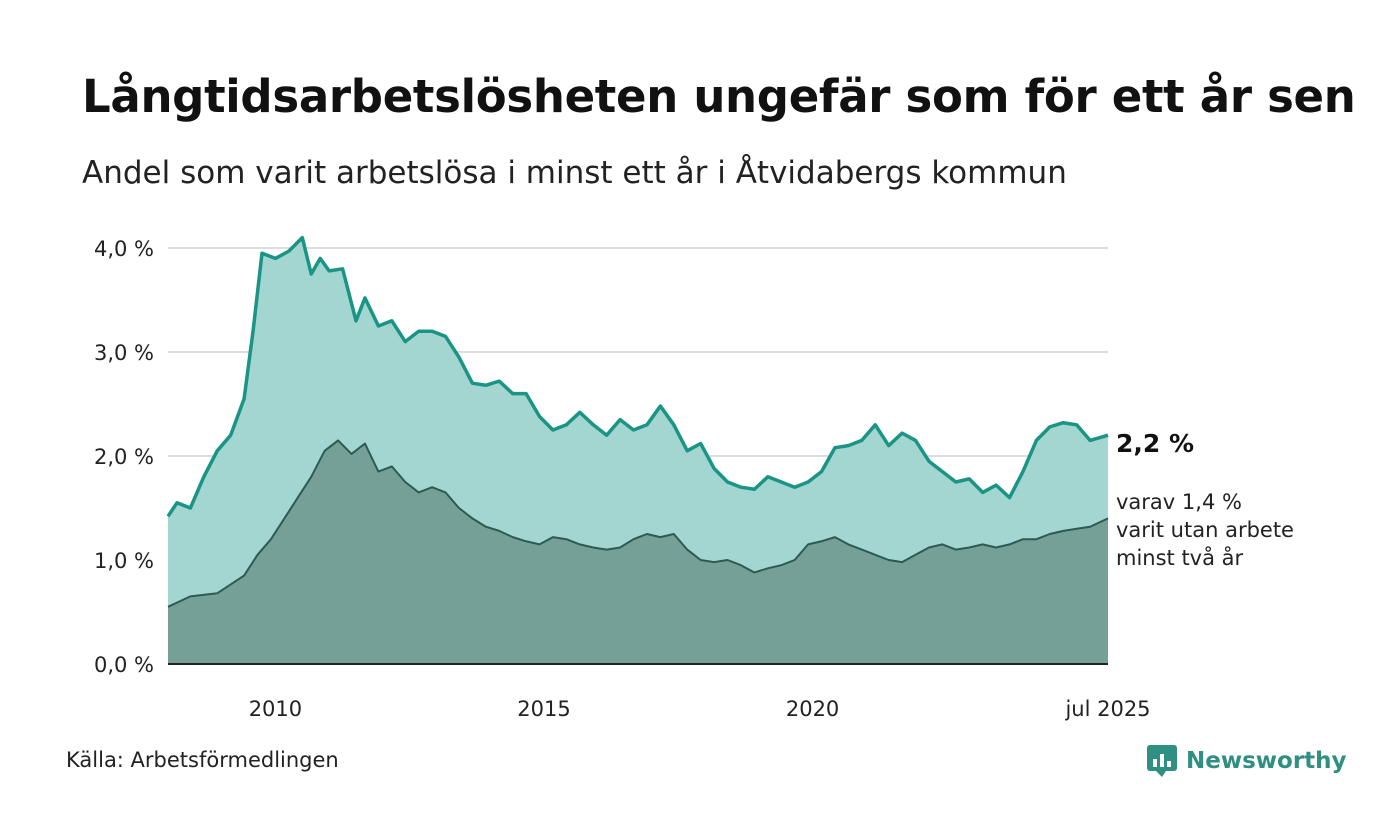  Describe the element at coordinates (638, 523) in the screenshot. I see `series-lower-line` at that location.